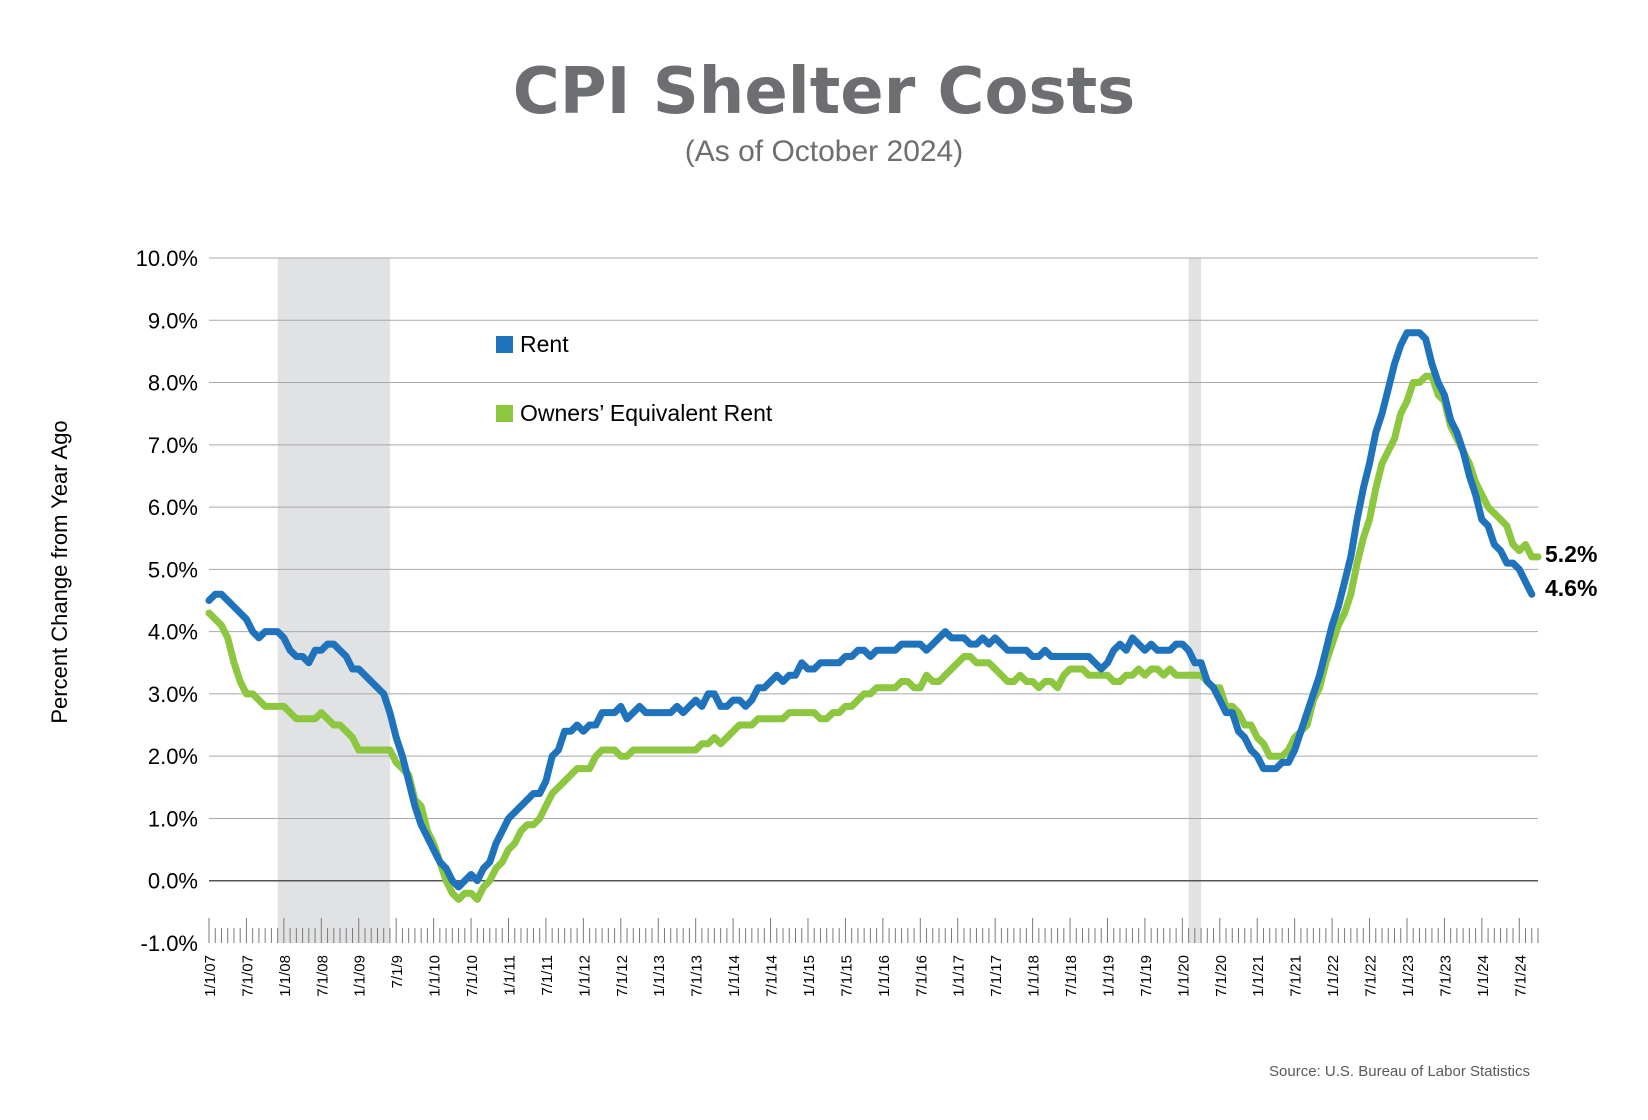 The width and height of the screenshot is (1648, 1120). What do you see at coordinates (210, 976) in the screenshot?
I see `x-tick-label: 1/1/07` at bounding box center [210, 976].